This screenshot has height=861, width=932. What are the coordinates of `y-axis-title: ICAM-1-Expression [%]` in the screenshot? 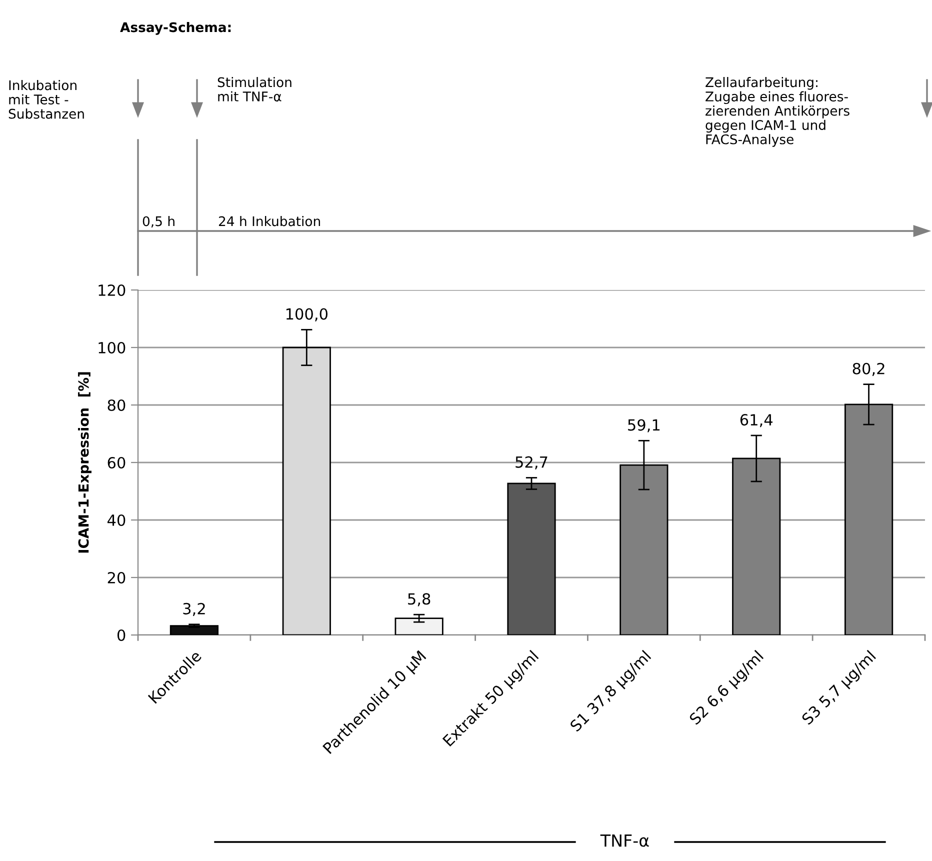 It's located at (85, 462).